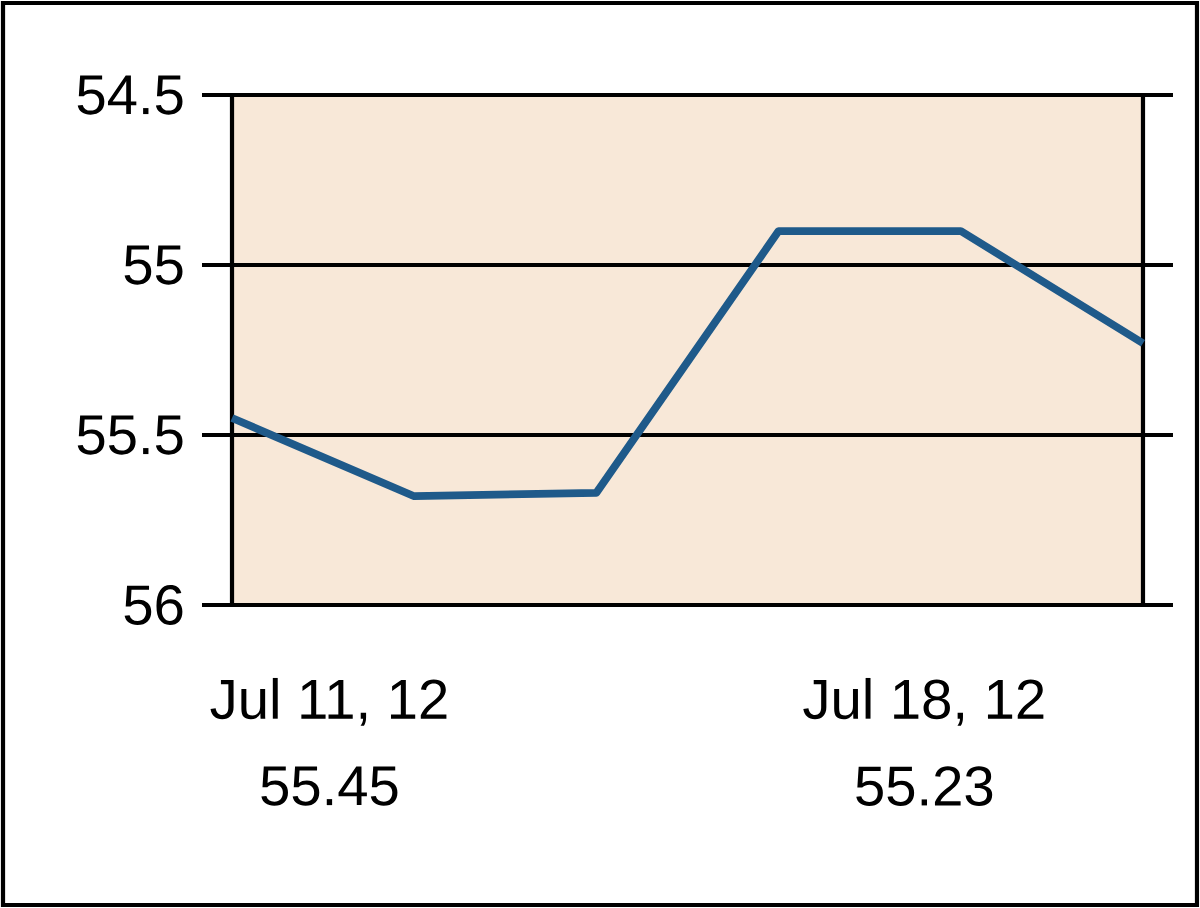 The width and height of the screenshot is (1200, 908). Describe the element at coordinates (153, 265) in the screenshot. I see `y-tick-label: 55` at that location.